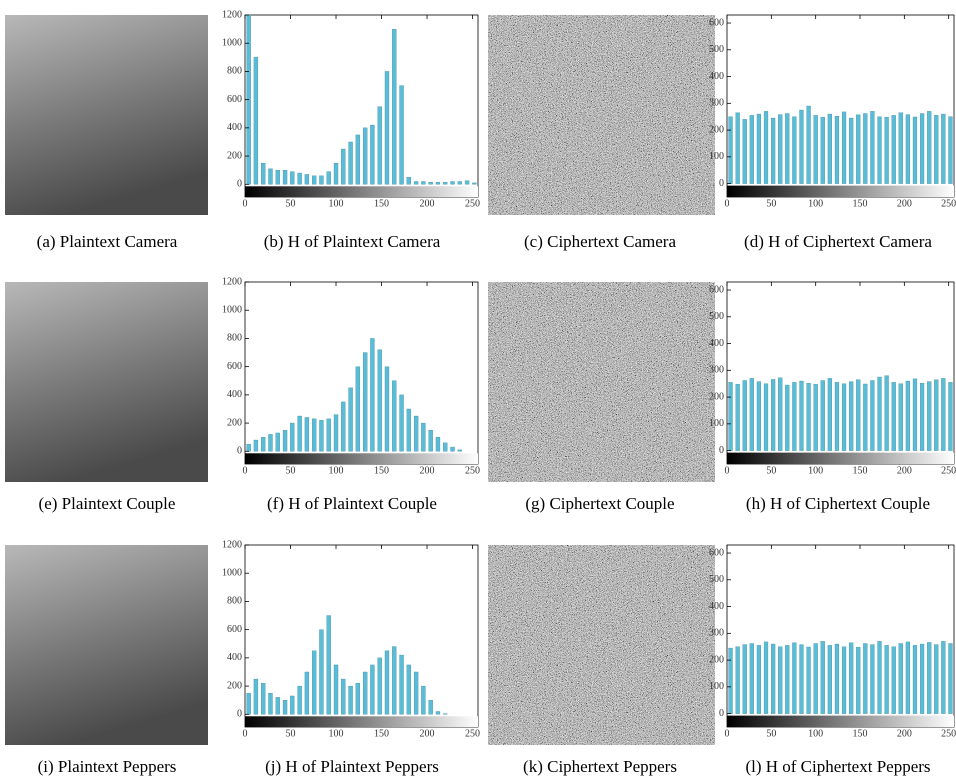  Describe the element at coordinates (838, 503) in the screenshot. I see `caption: (h) H of Ciphertext Couple` at that location.